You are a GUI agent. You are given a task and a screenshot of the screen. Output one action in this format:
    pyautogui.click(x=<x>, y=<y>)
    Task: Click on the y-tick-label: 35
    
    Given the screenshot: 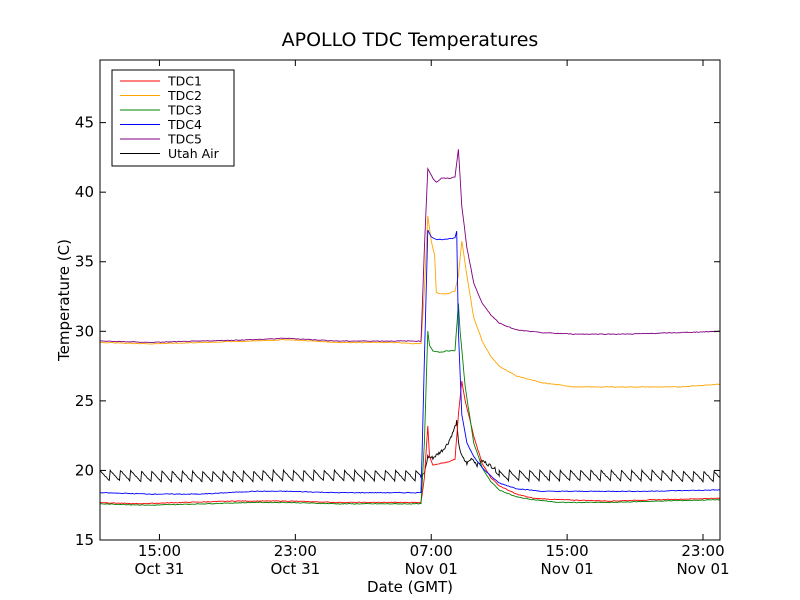 What is the action you would take?
    pyautogui.click(x=84, y=262)
    